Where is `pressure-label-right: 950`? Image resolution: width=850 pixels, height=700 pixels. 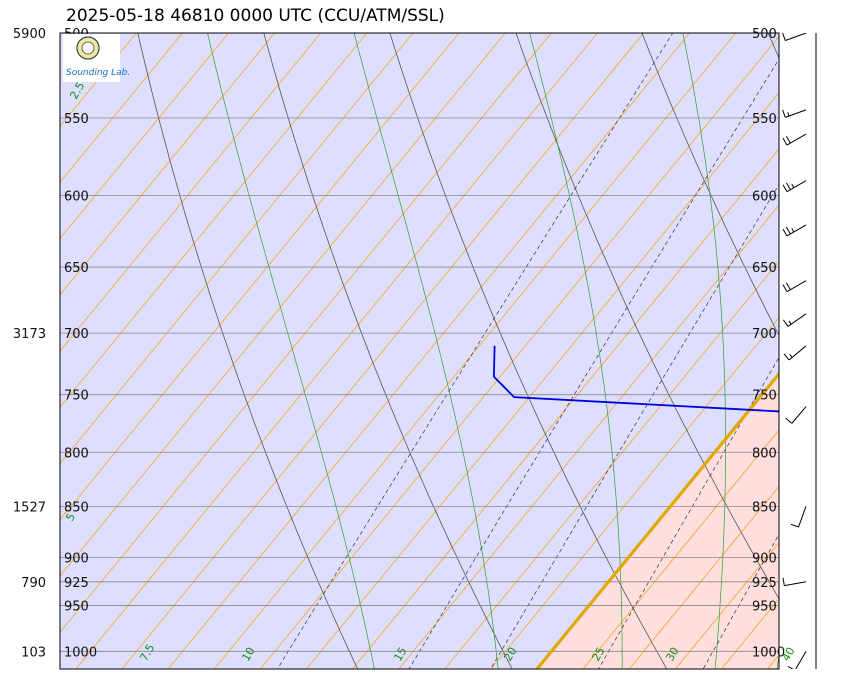 pressure-label-right: 950 is located at coordinates (764, 607).